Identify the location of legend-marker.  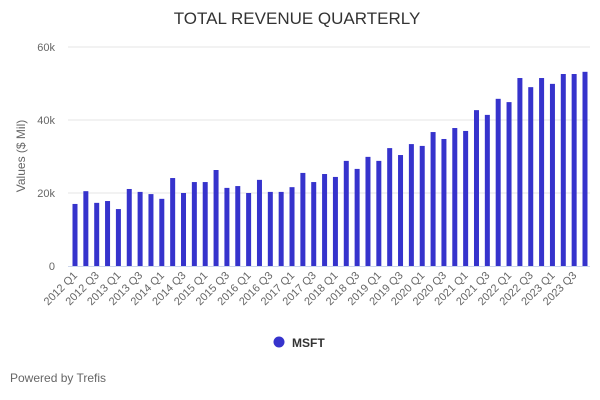
(279, 342).